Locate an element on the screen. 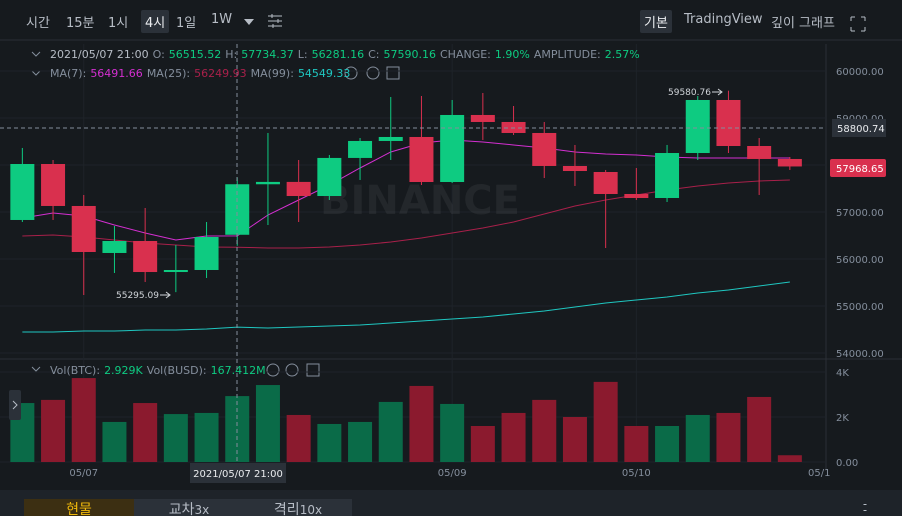 Image resolution: width=902 pixels, height=516 pixels. label: AMPLITUDE: is located at coordinates (567, 54).